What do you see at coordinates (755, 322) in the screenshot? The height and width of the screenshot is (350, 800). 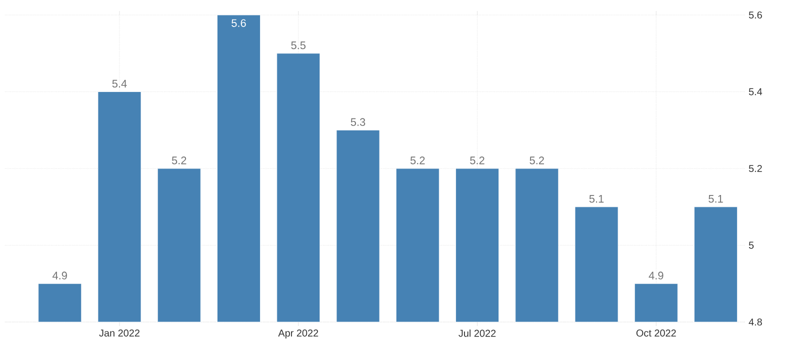 I see `y-tick-label: 4.8` at bounding box center [755, 322].